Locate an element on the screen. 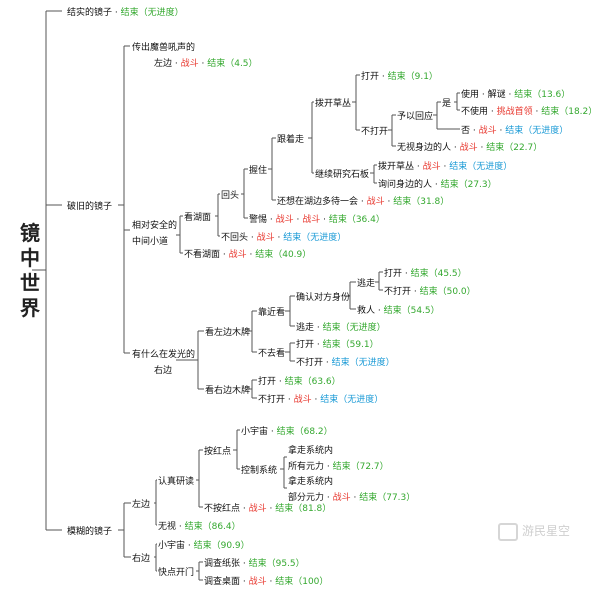 The width and height of the screenshot is (600, 598). node-n10: 不回头 · 战斗 · 结束（无进度） is located at coordinates (283, 237).